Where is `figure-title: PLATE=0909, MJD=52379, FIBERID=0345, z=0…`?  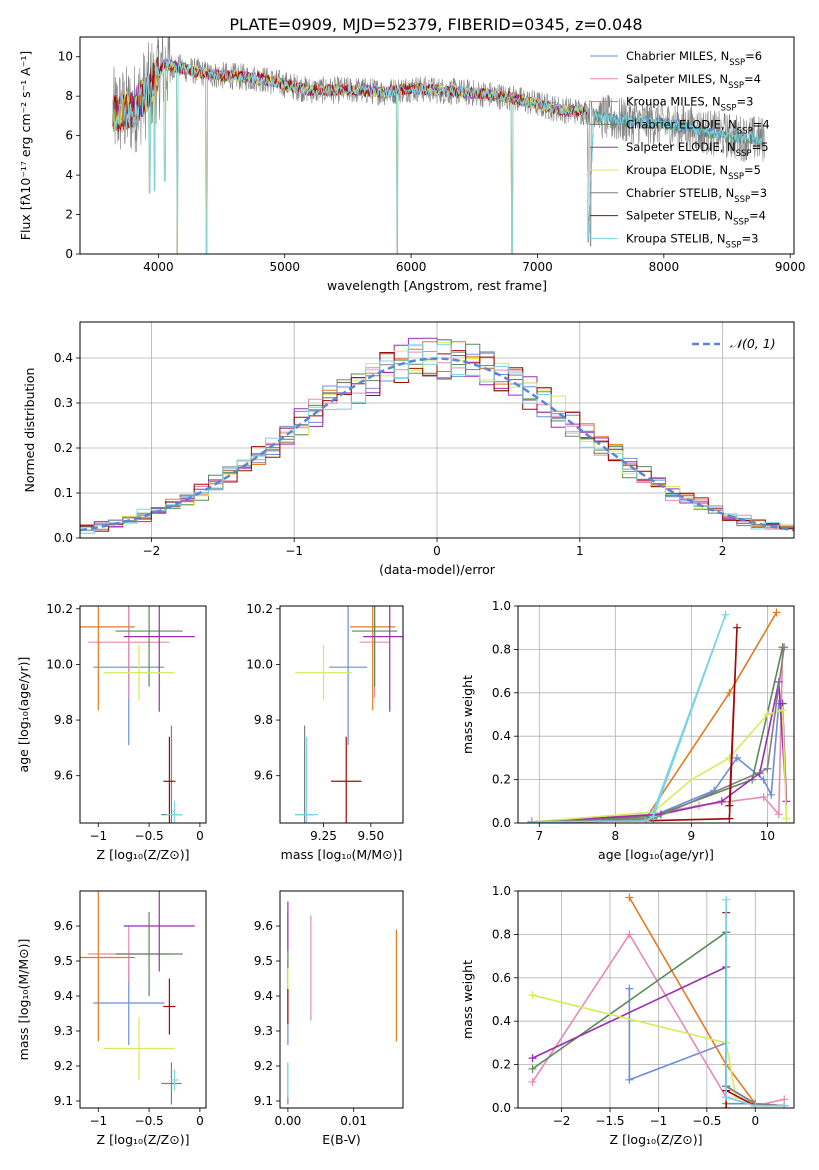 figure-title: PLATE=0909, MJD=52379, FIBERID=0345, z=0… is located at coordinates (435, 24).